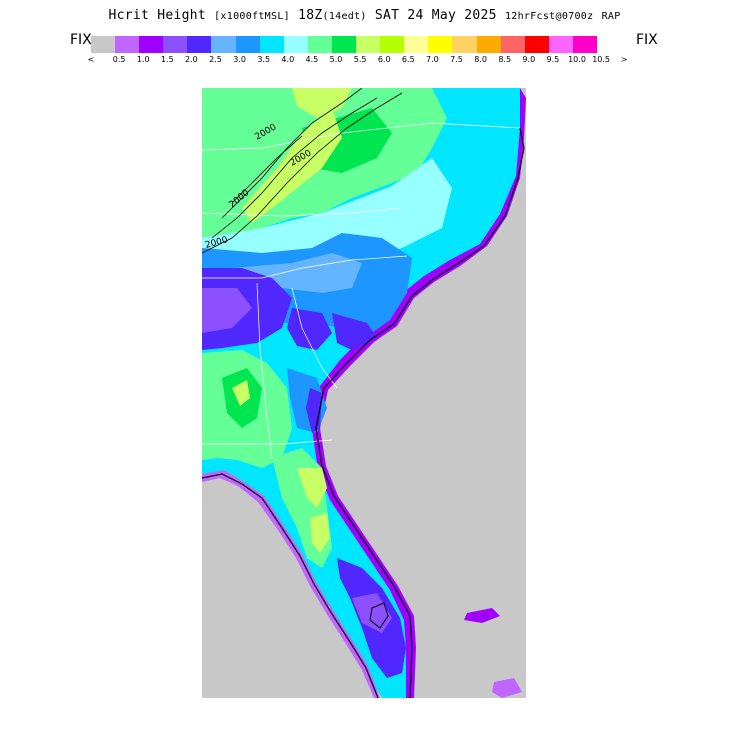 The width and height of the screenshot is (729, 729). What do you see at coordinates (577, 59) in the screenshot?
I see `color-scale-tick: 10.0` at bounding box center [577, 59].